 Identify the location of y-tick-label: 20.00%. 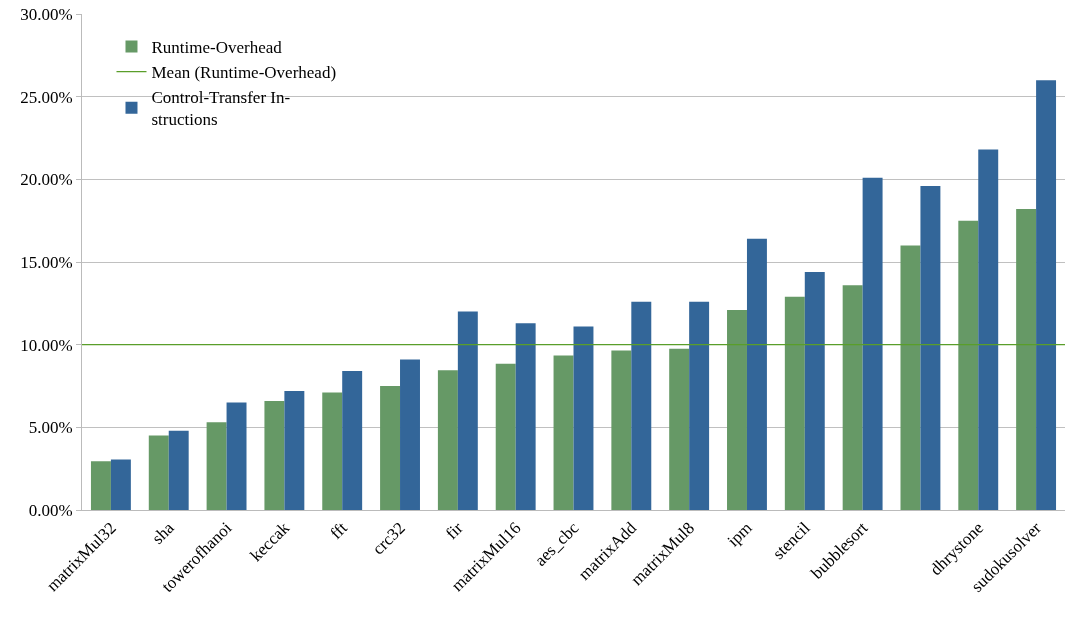
(46, 180).